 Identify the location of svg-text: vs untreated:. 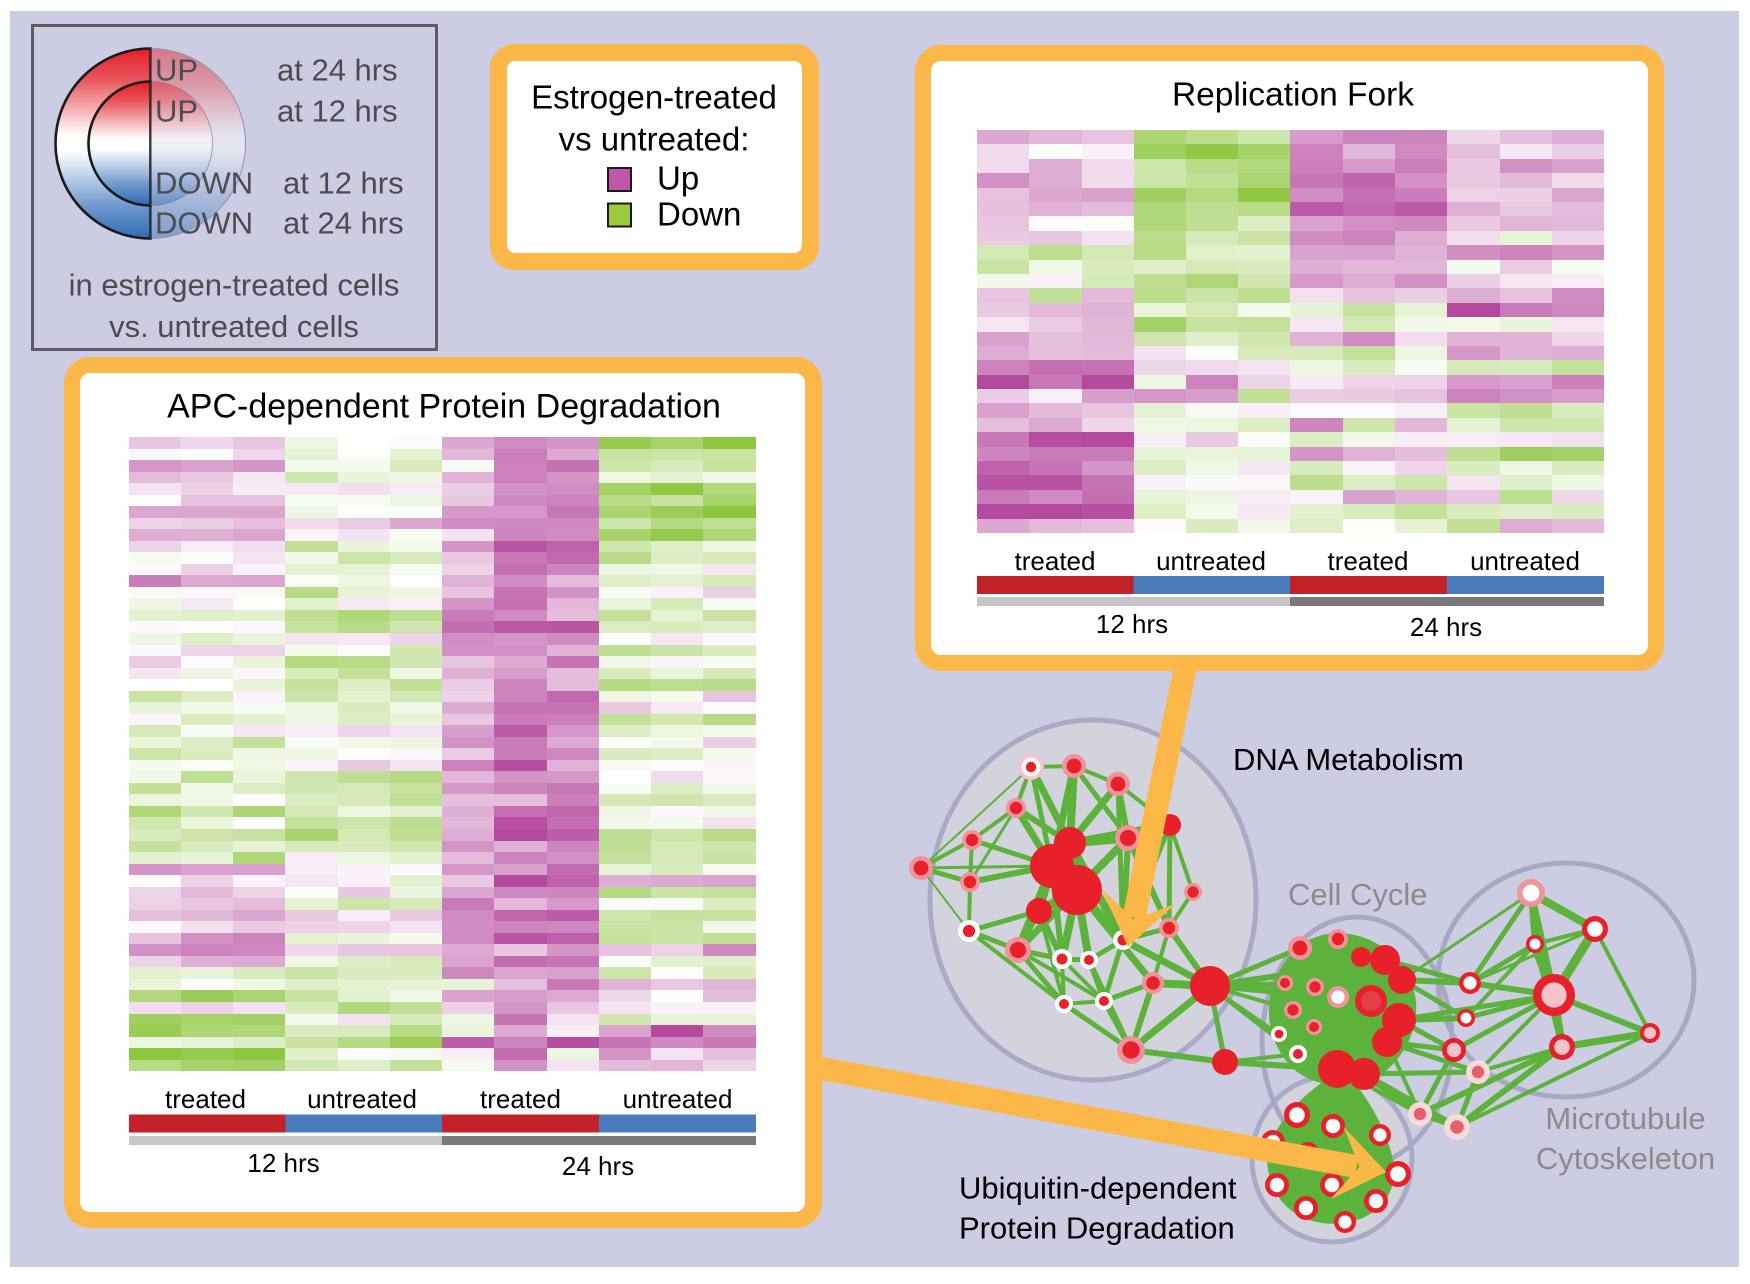
(654, 139).